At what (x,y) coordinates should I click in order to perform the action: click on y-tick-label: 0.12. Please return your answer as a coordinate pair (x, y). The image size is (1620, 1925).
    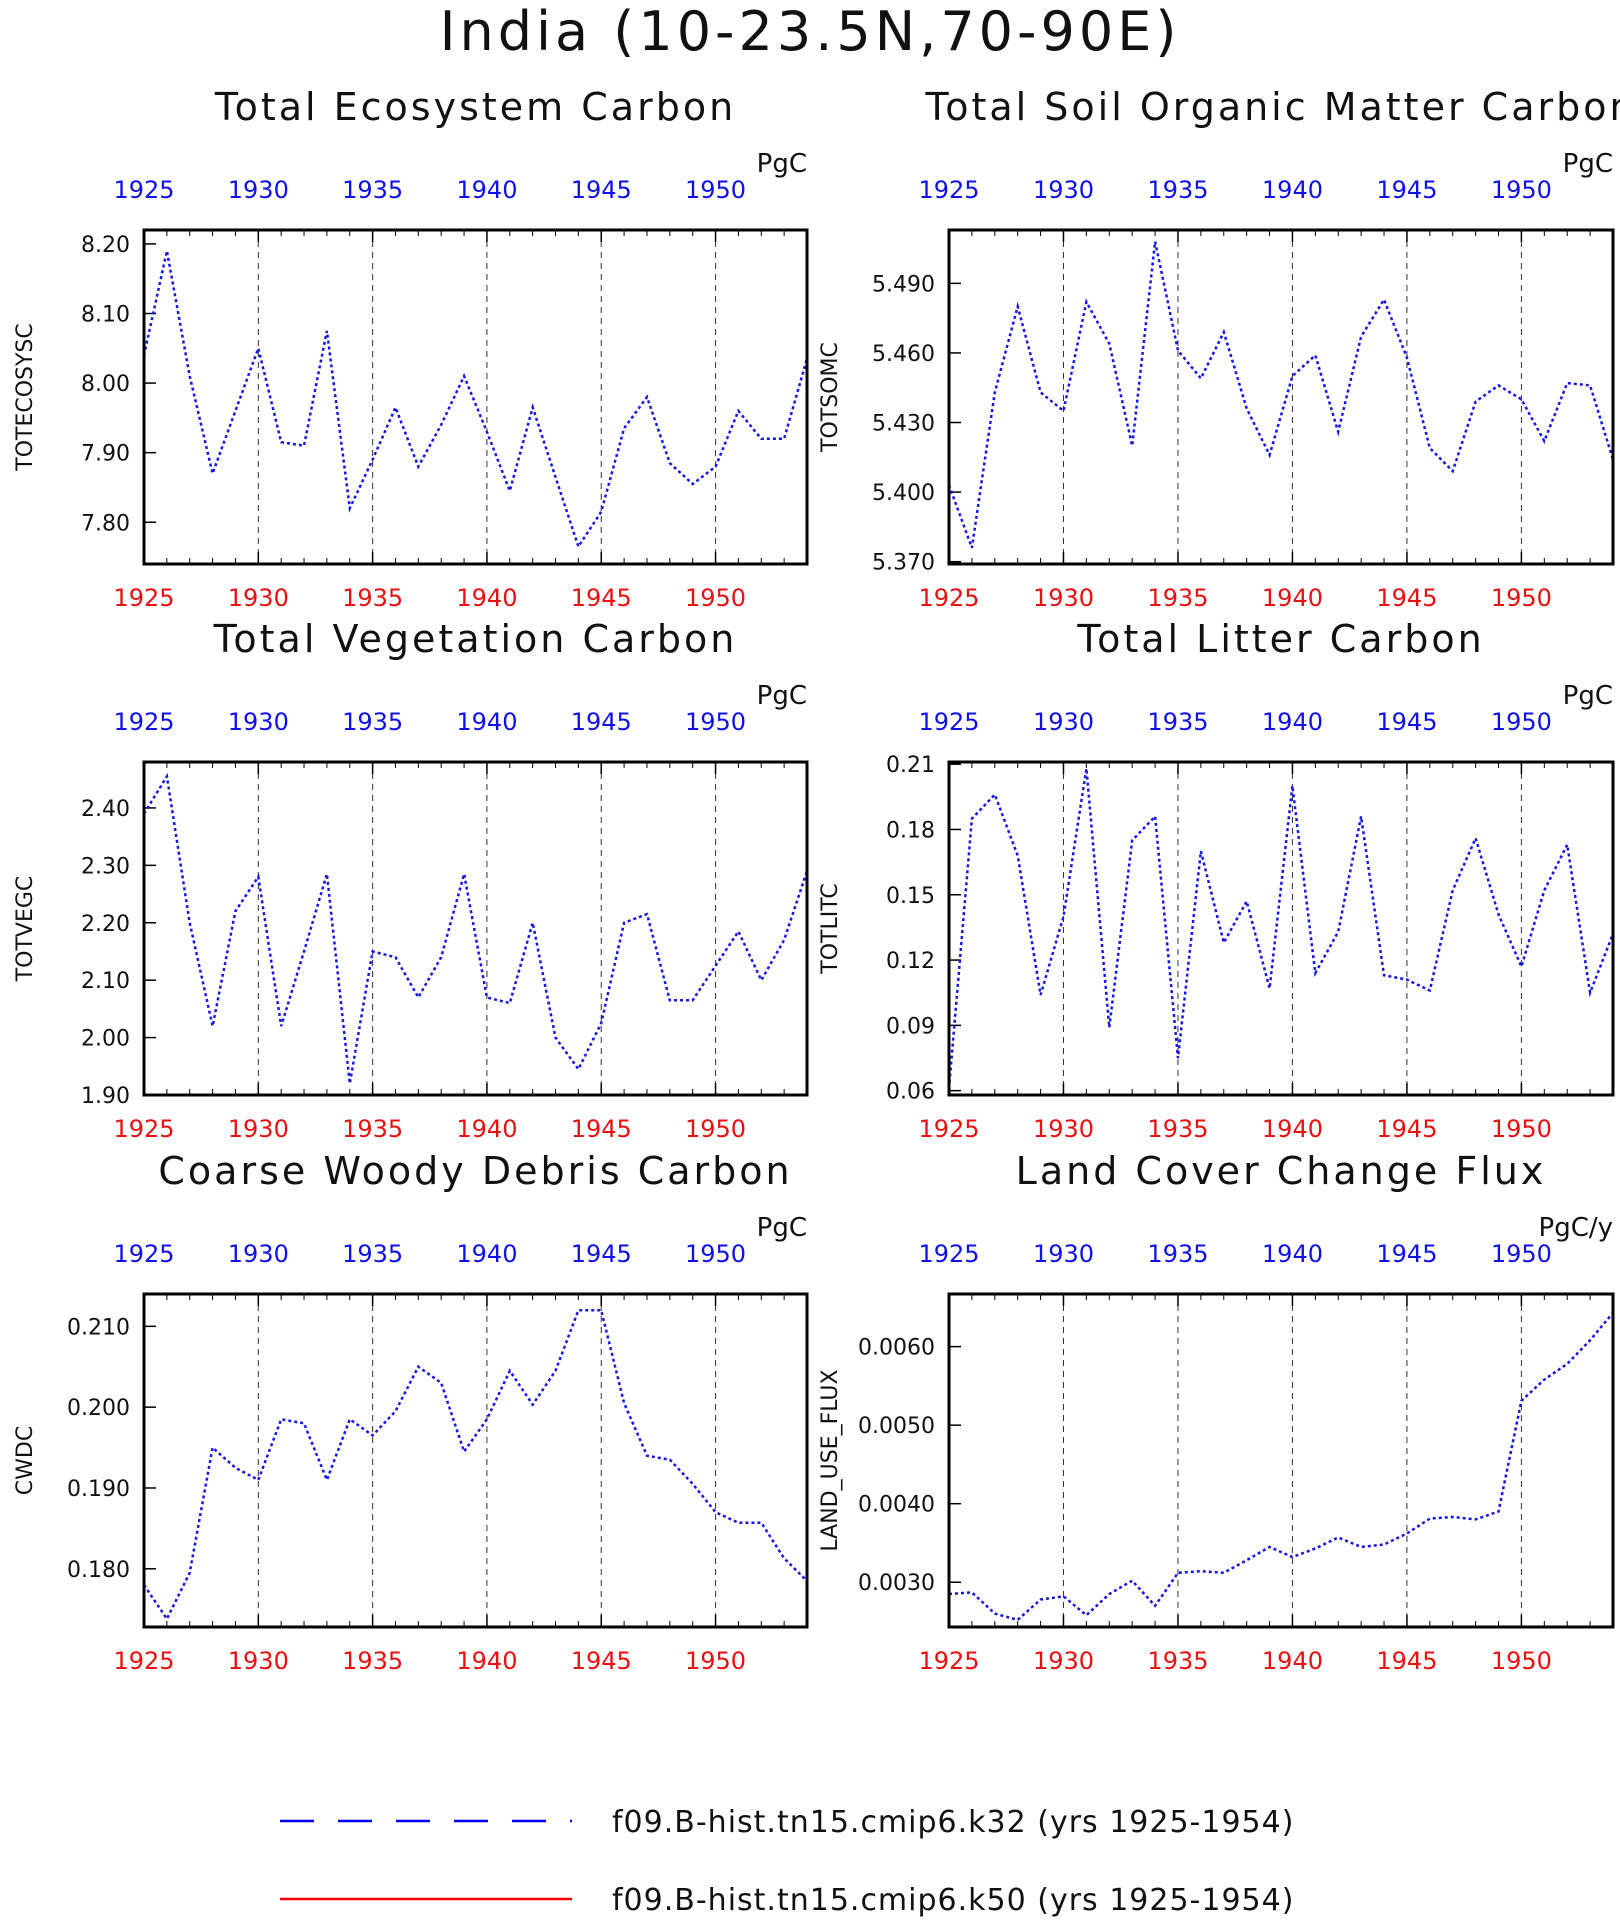
    Looking at the image, I should click on (910, 961).